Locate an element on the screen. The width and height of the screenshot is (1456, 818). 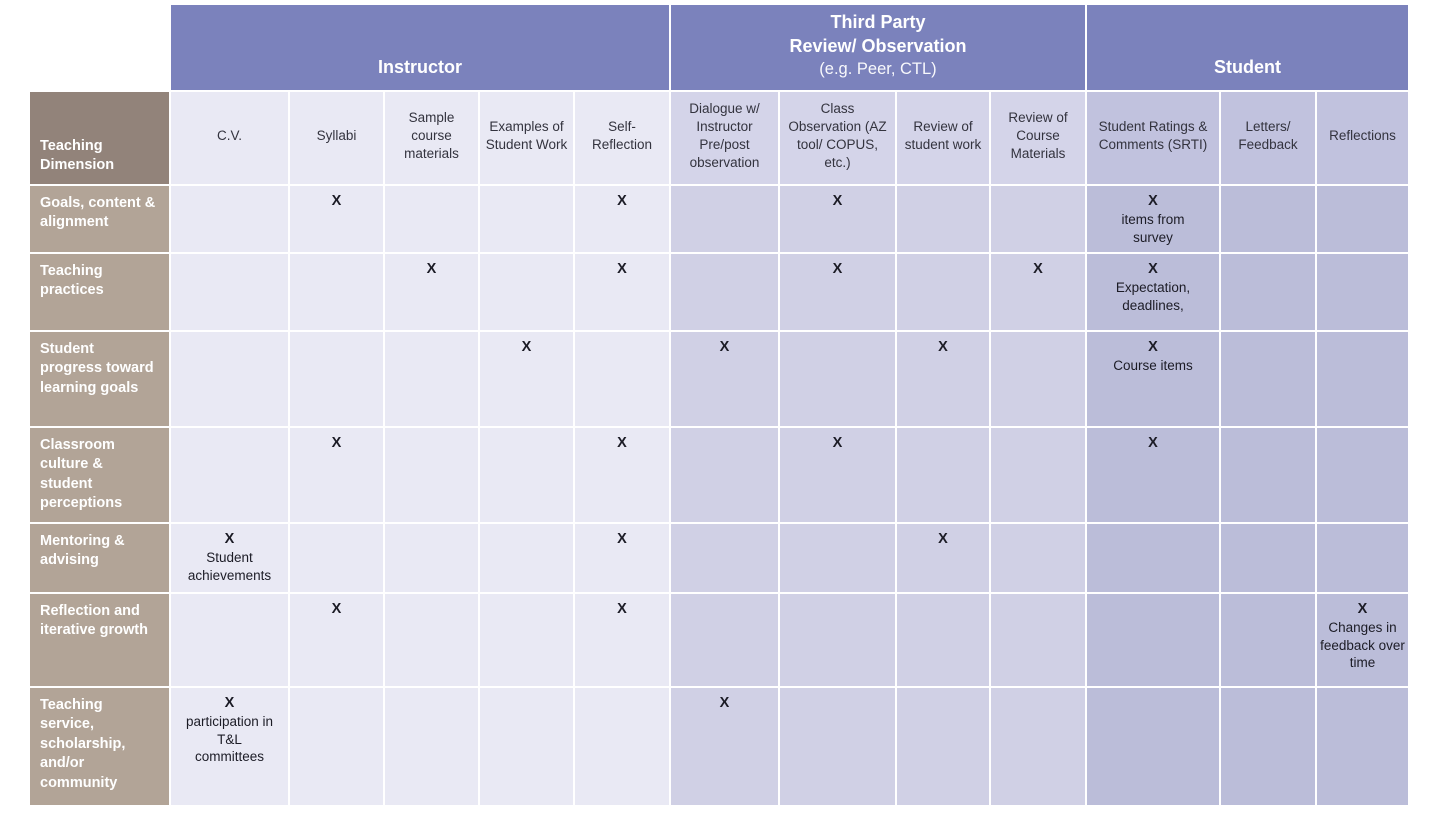
cell-note: Changes in feedback over time is located at coordinates (1362, 645).